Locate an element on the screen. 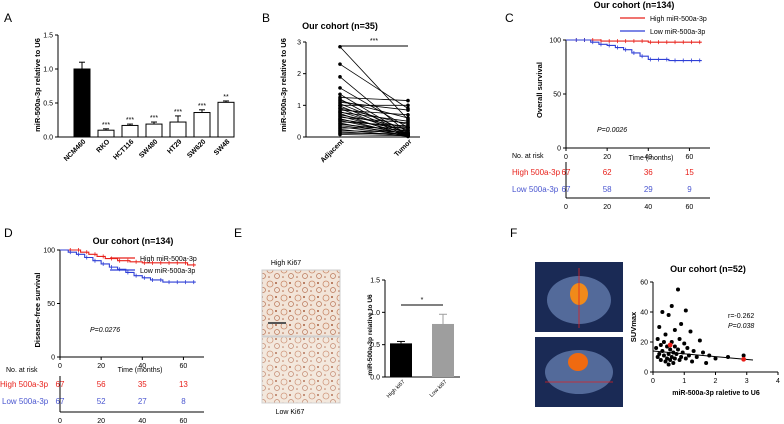 The height and width of the screenshot is (424, 784). panel-f-point-highlight is located at coordinates (670, 345).